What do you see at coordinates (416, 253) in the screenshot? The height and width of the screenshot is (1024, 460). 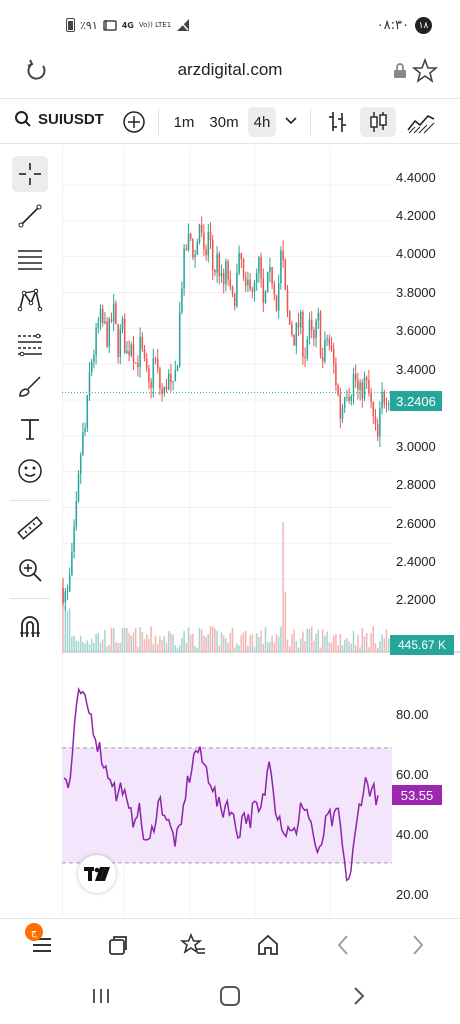 I see `price-tick: 4.0000` at bounding box center [416, 253].